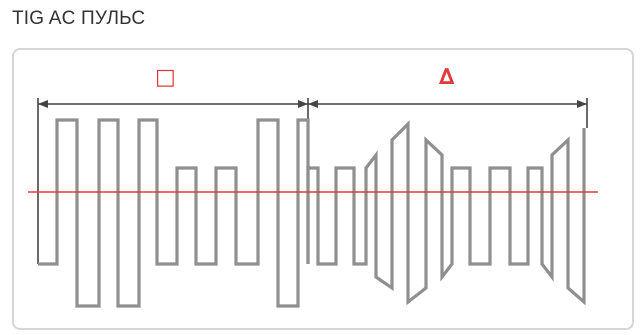  What do you see at coordinates (79, 18) in the screenshot?
I see `page-title: TIG AC ПУЛЬС` at bounding box center [79, 18].